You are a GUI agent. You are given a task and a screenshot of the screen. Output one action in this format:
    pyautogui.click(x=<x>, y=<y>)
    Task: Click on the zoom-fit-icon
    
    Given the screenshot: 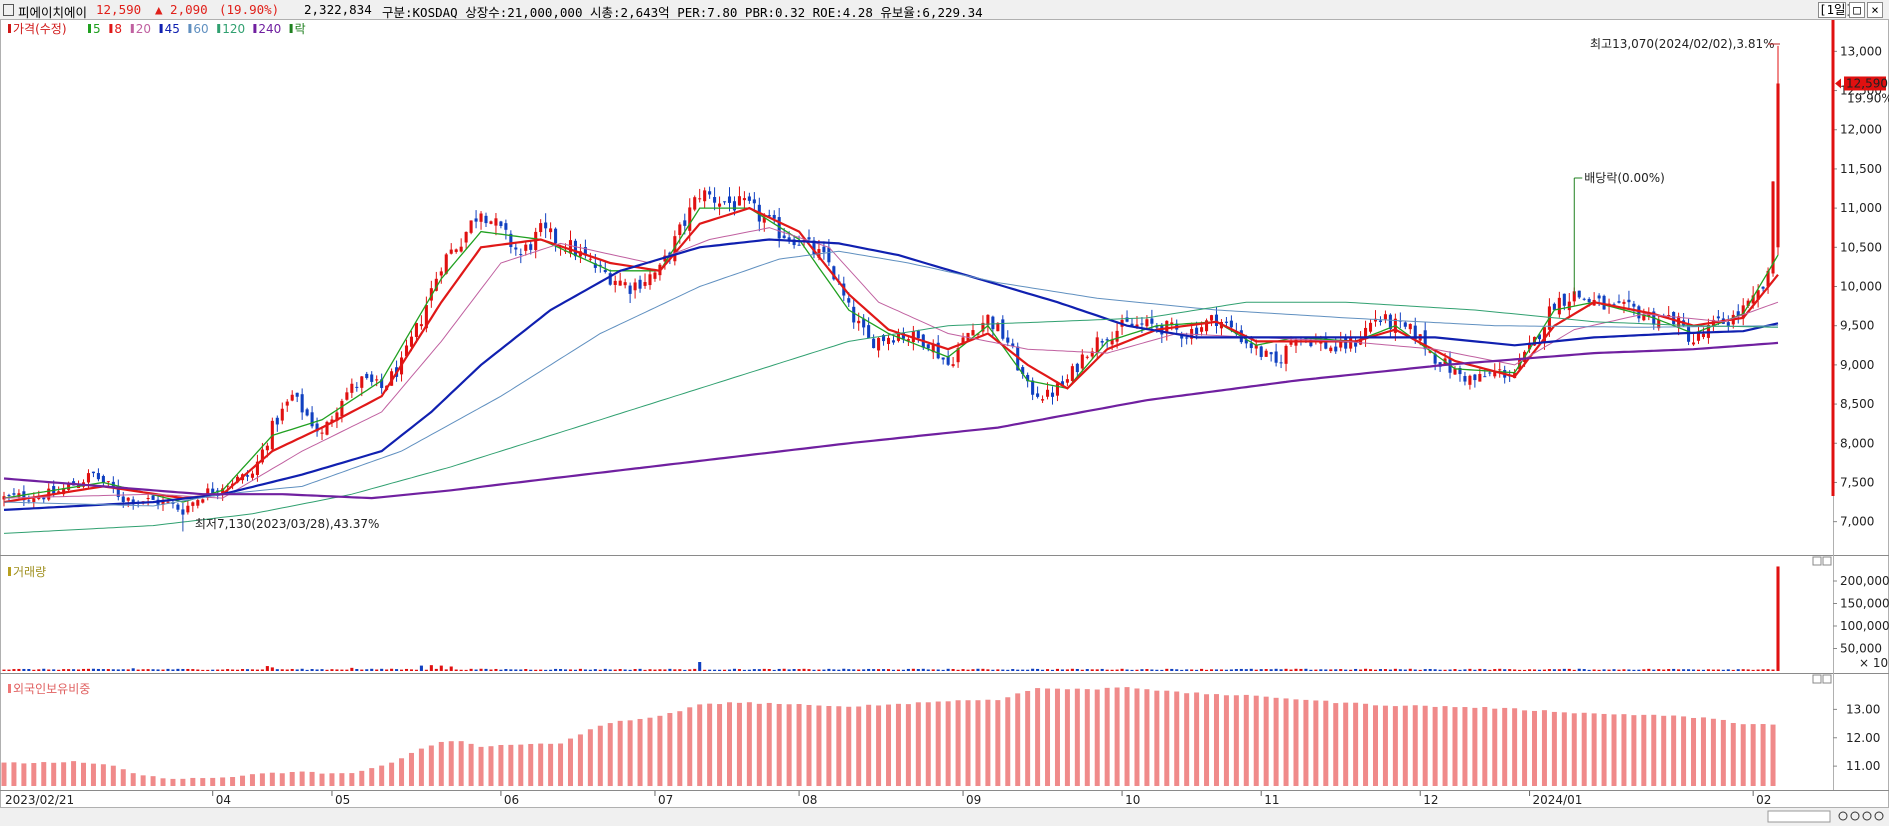 What is the action you would take?
    pyautogui.click(x=1879, y=816)
    